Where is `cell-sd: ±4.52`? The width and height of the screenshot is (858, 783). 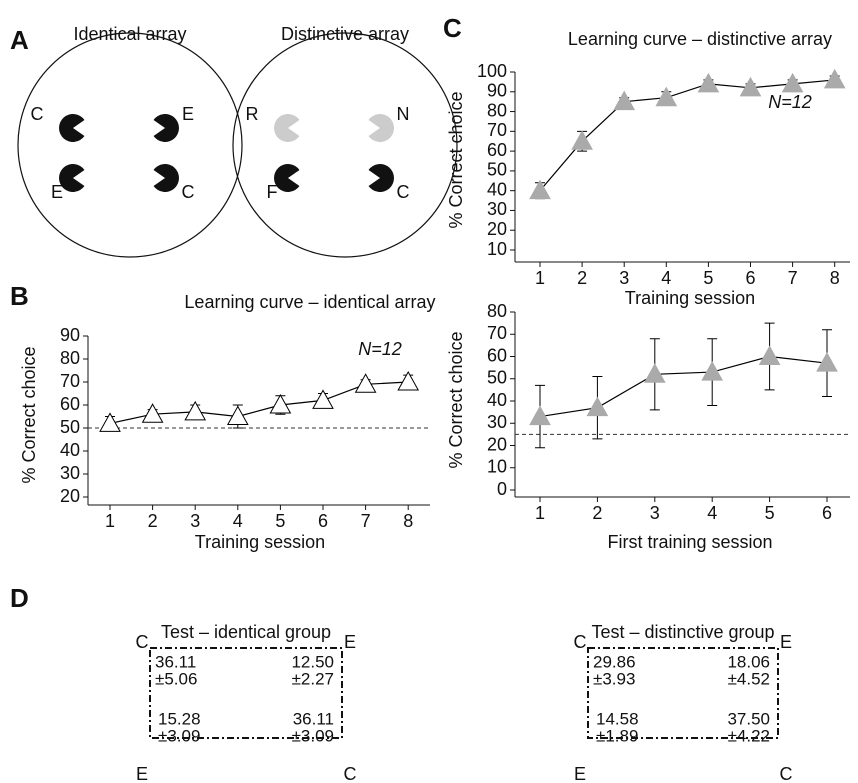 cell-sd: ±4.52 is located at coordinates (749, 678).